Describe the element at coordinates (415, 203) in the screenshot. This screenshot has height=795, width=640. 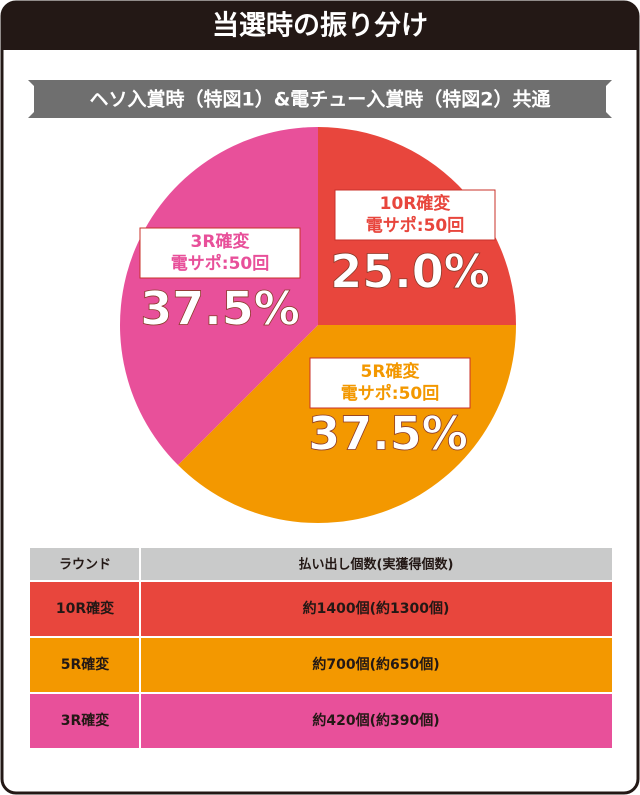
I see `slice-label: 10R確変` at that location.